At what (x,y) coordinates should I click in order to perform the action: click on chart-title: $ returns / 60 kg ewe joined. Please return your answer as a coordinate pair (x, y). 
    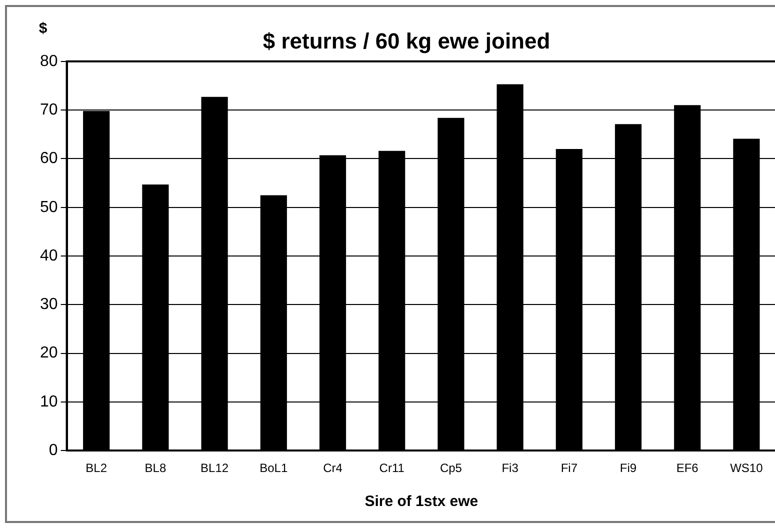
    Looking at the image, I should click on (406, 41).